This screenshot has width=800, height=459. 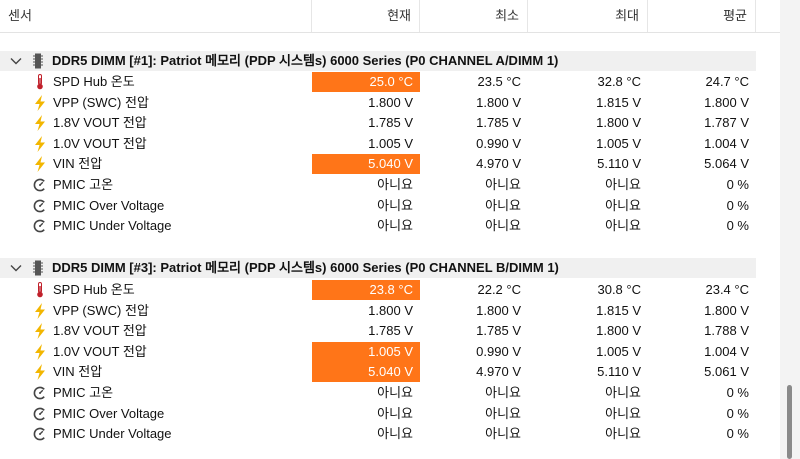 I want to click on column-header-sensor: 센서, so click(x=156, y=16).